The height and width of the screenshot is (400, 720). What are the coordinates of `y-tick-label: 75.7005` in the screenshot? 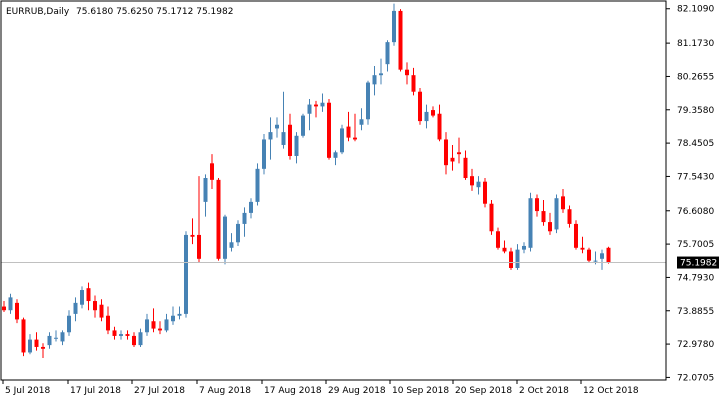 It's located at (695, 245).